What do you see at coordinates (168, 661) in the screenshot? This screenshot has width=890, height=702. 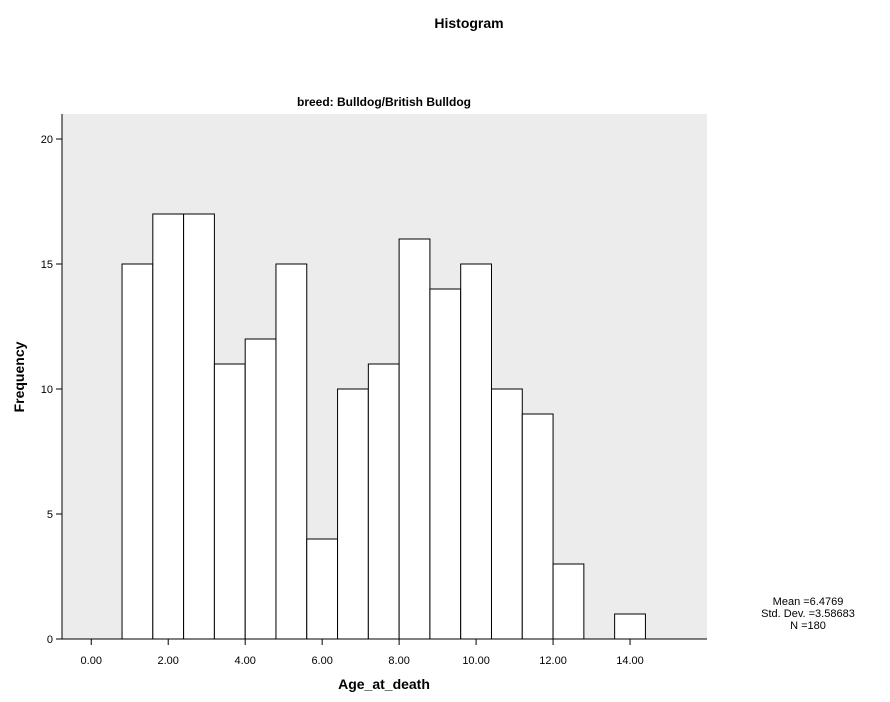 I see `x-tick-label: 2.00` at bounding box center [168, 661].